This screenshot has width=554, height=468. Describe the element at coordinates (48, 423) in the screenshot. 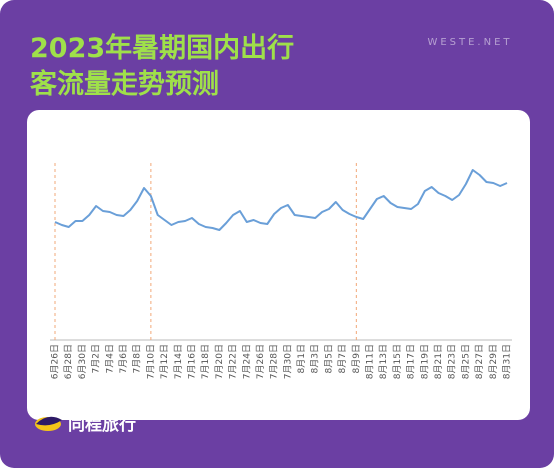

I see `brand-logo` at that location.